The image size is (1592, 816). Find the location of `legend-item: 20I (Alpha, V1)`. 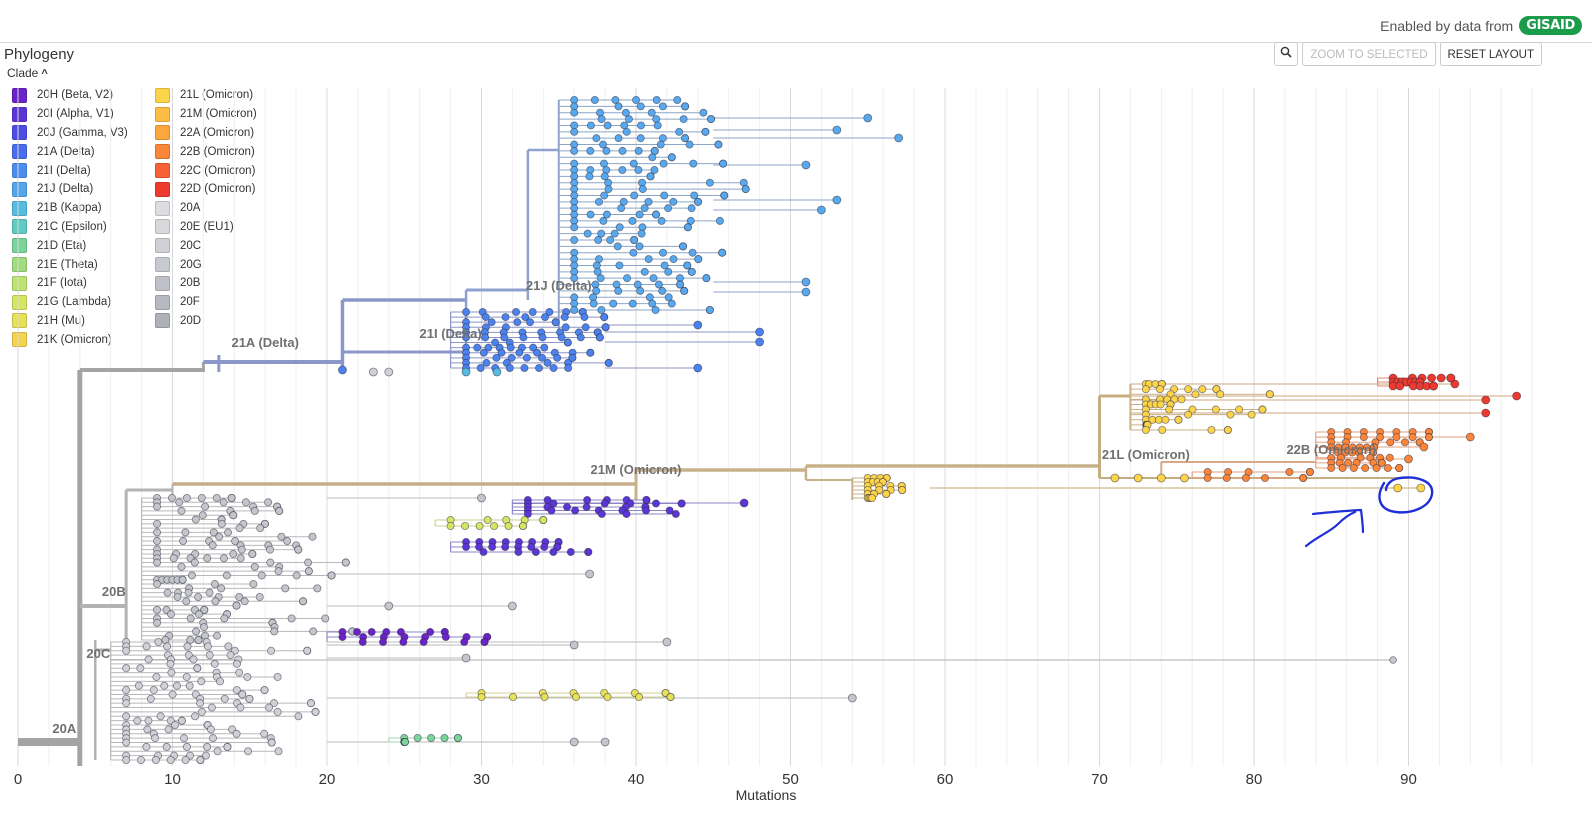

legend-item: 20I (Alpha, V1) is located at coordinates (87, 114).